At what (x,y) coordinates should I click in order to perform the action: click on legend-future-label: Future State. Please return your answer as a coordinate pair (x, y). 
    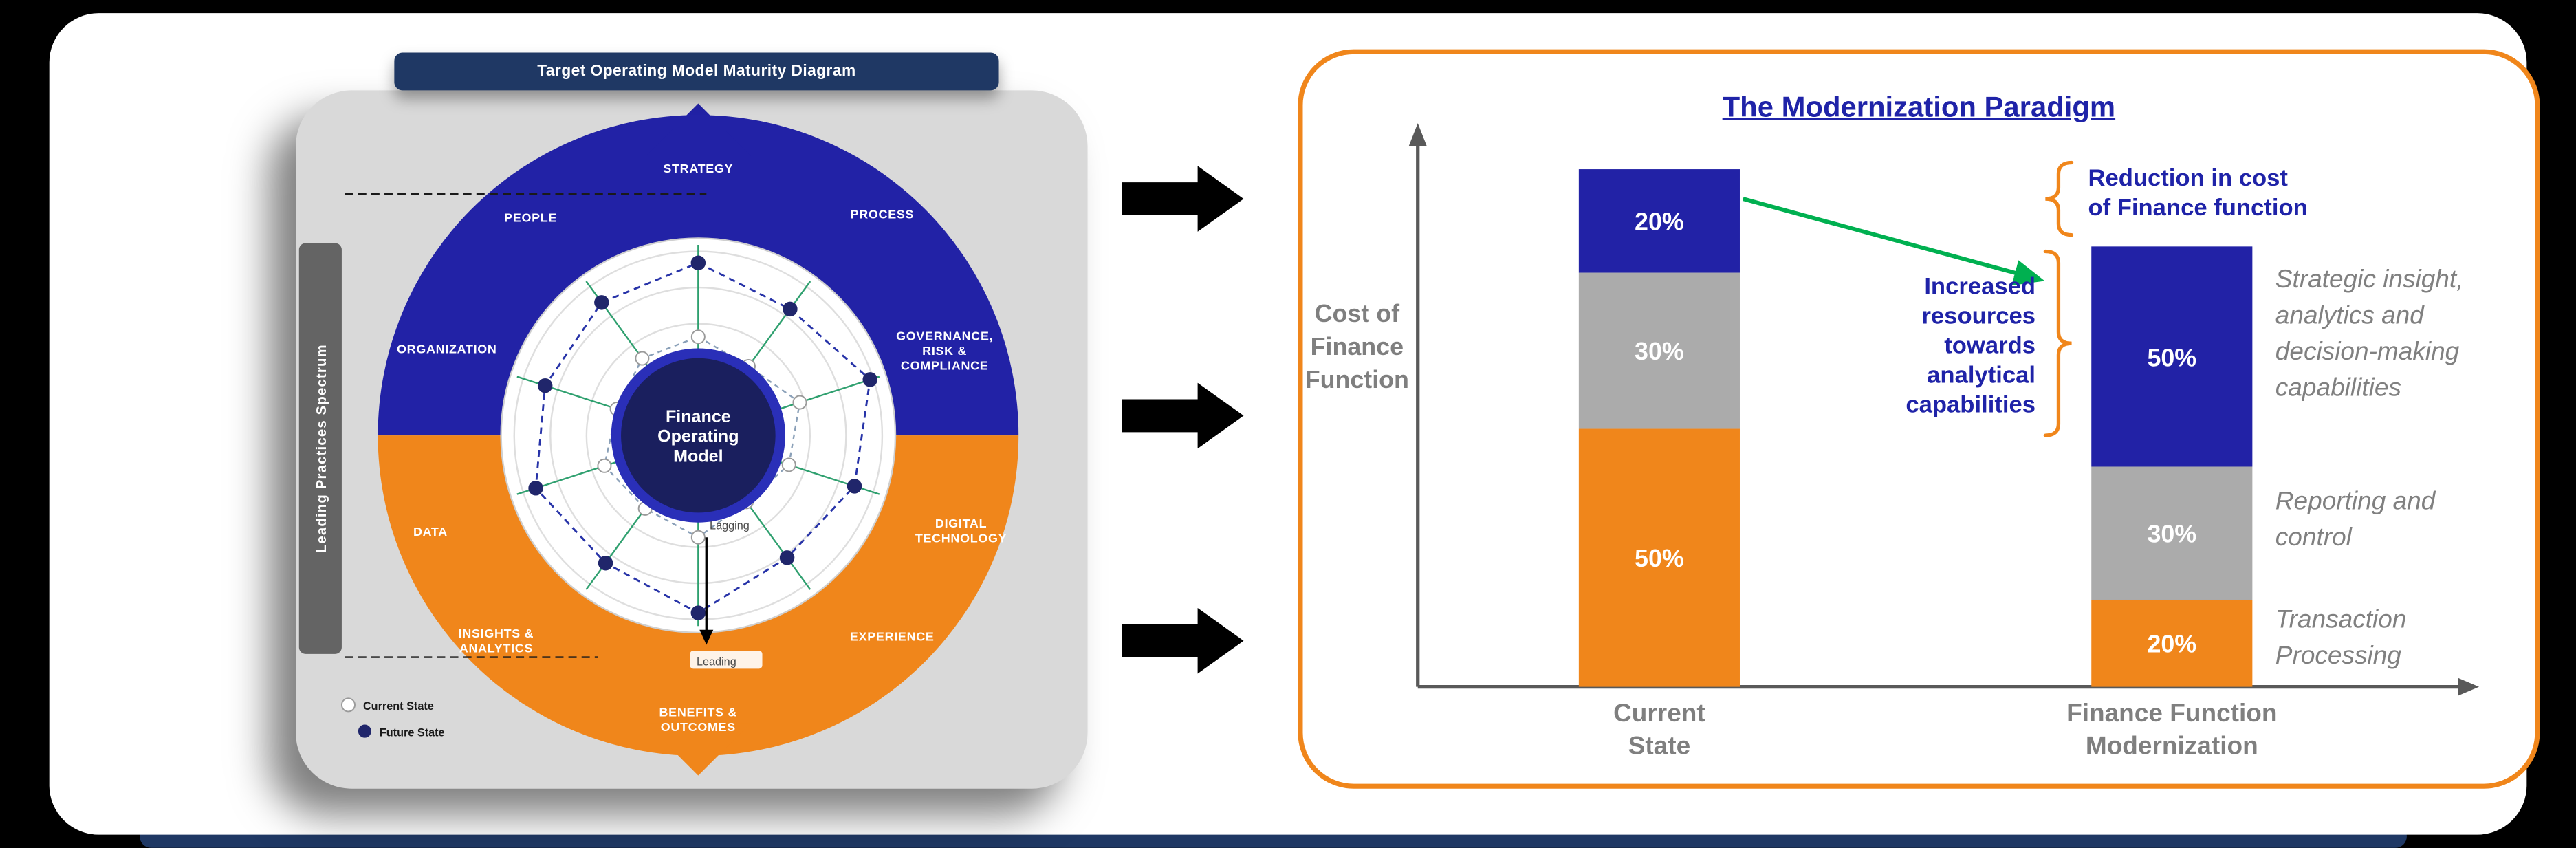
    Looking at the image, I should click on (412, 733).